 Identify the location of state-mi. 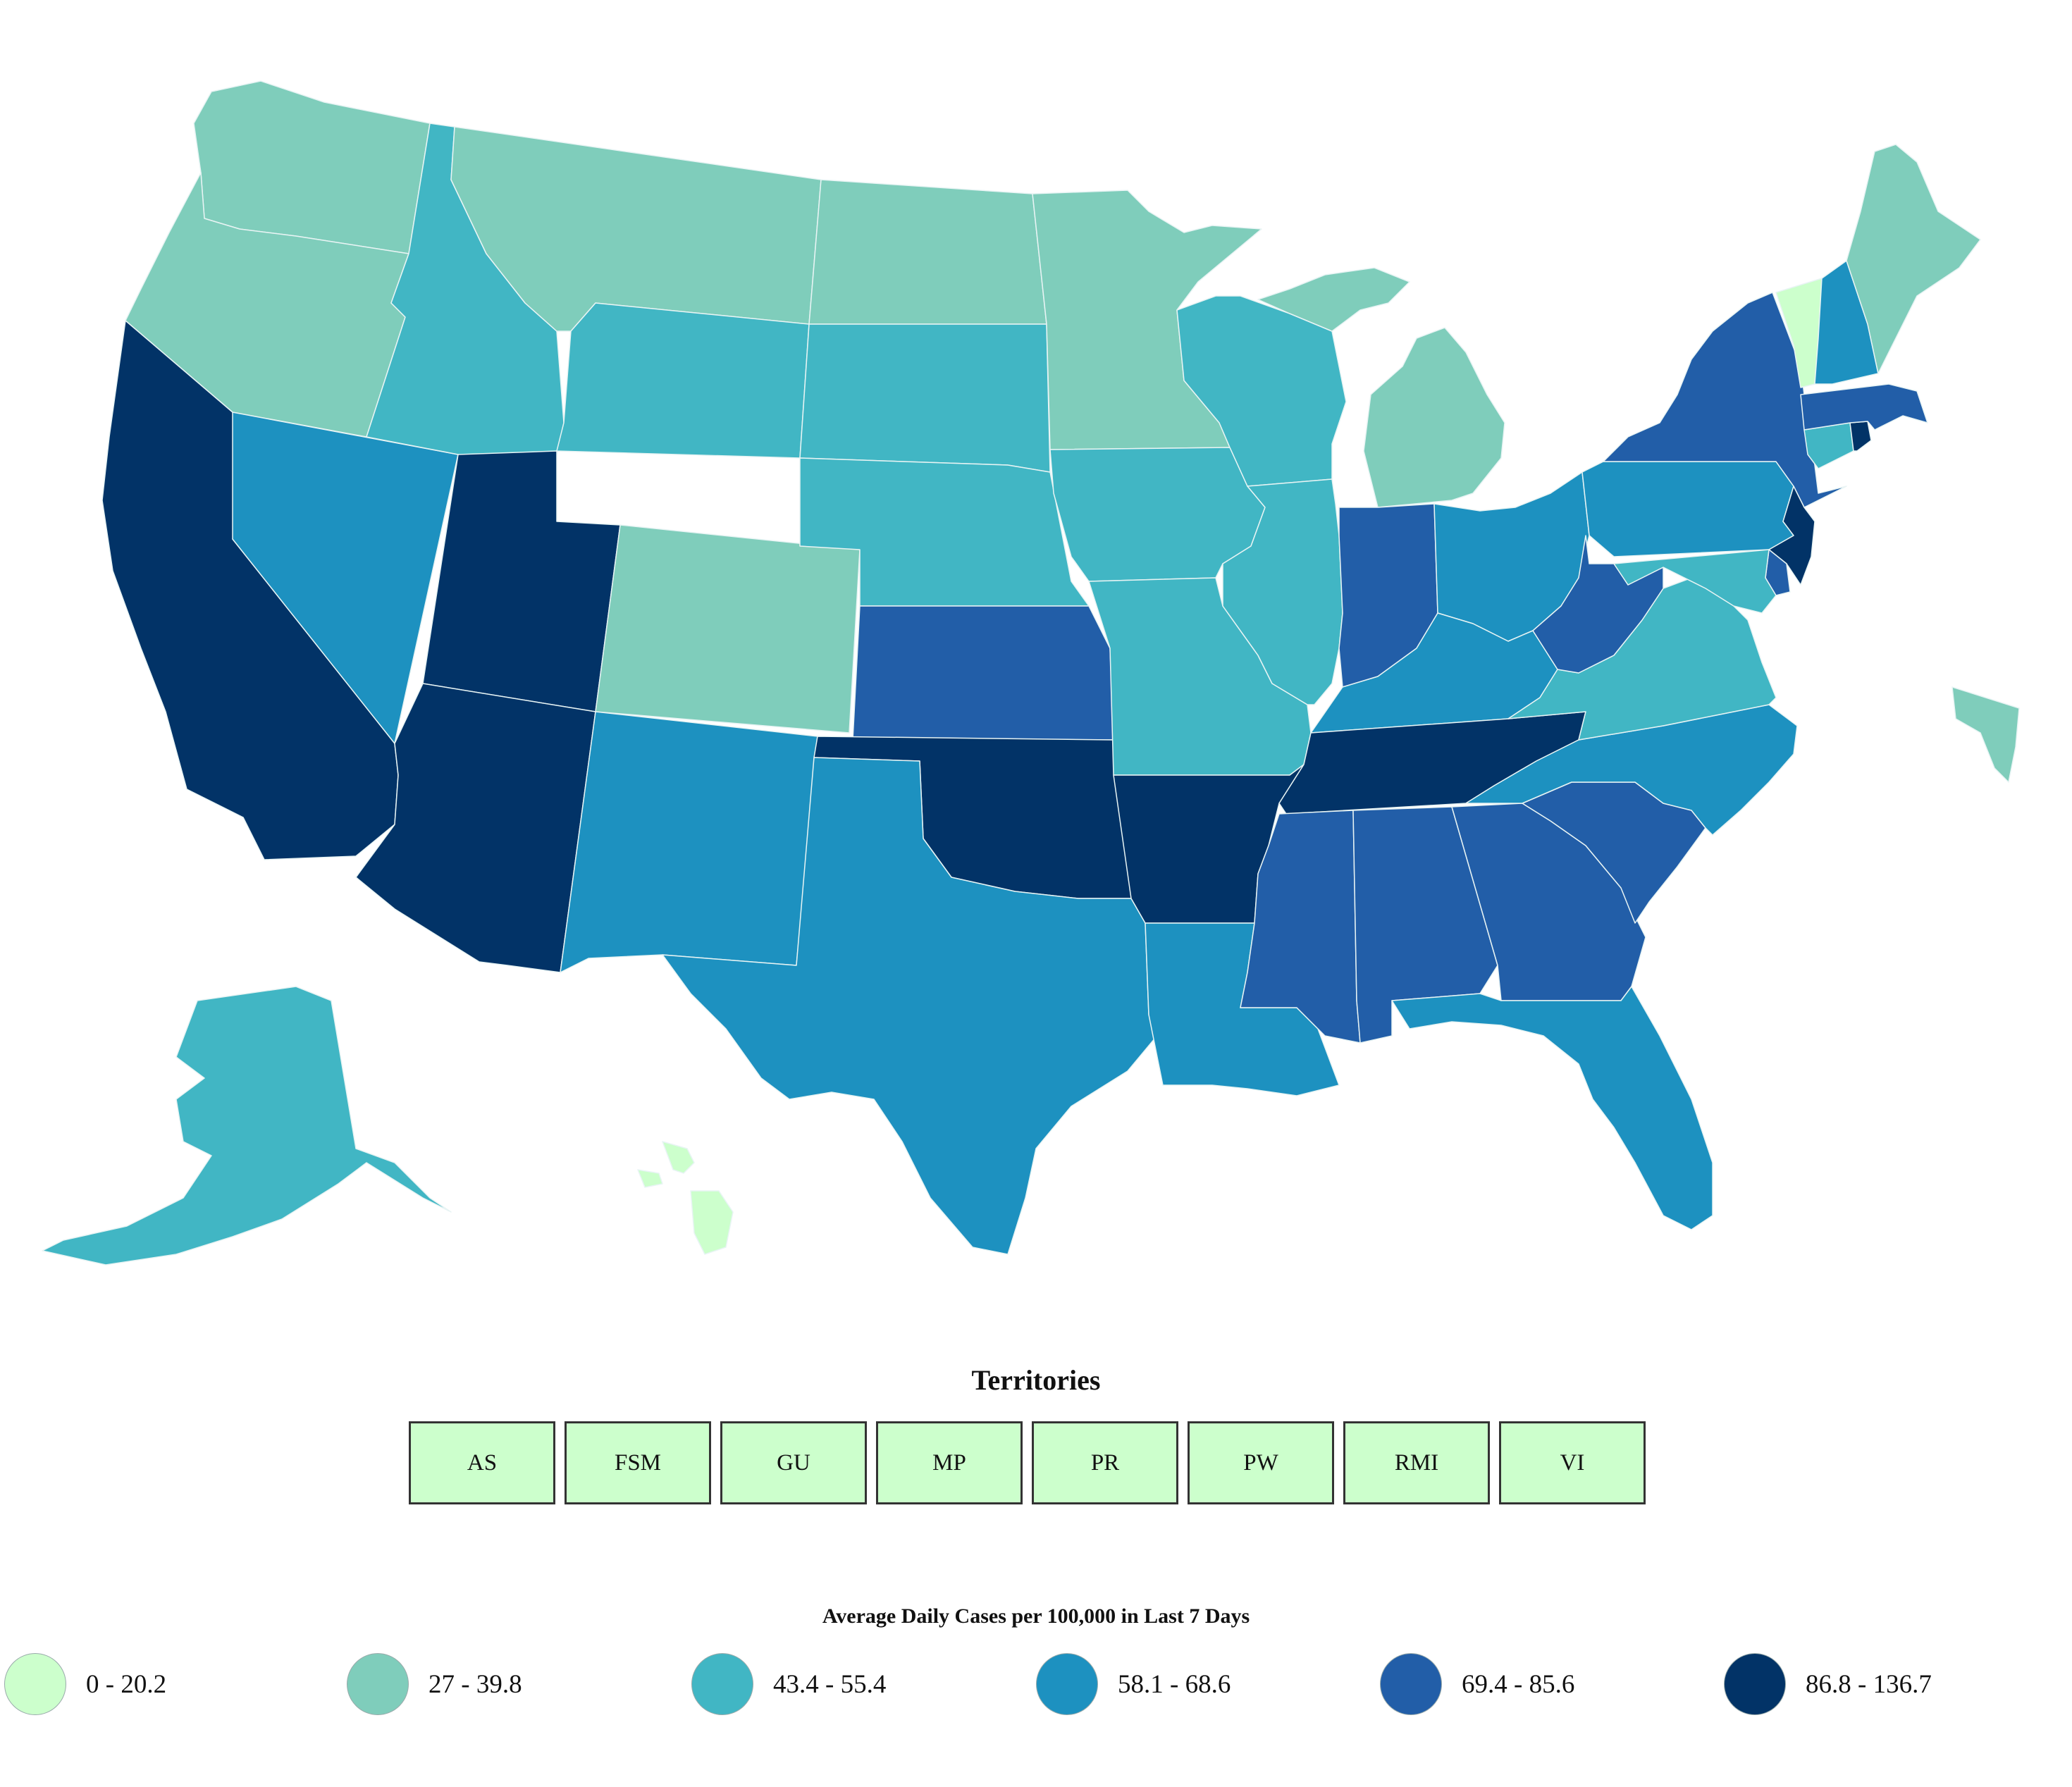
(1381, 387).